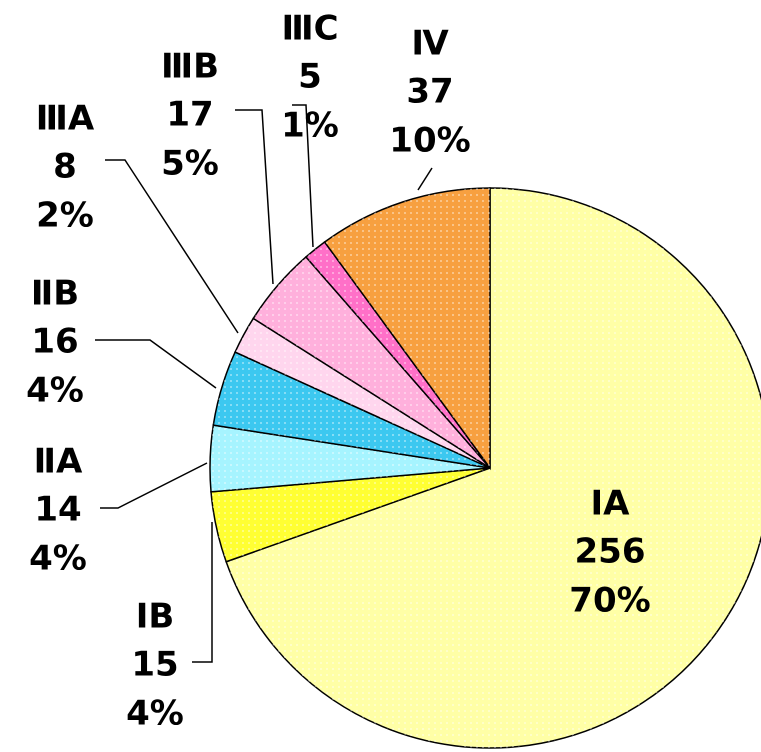 The image size is (761, 752). I want to click on slice-value-label: 17, so click(189, 115).